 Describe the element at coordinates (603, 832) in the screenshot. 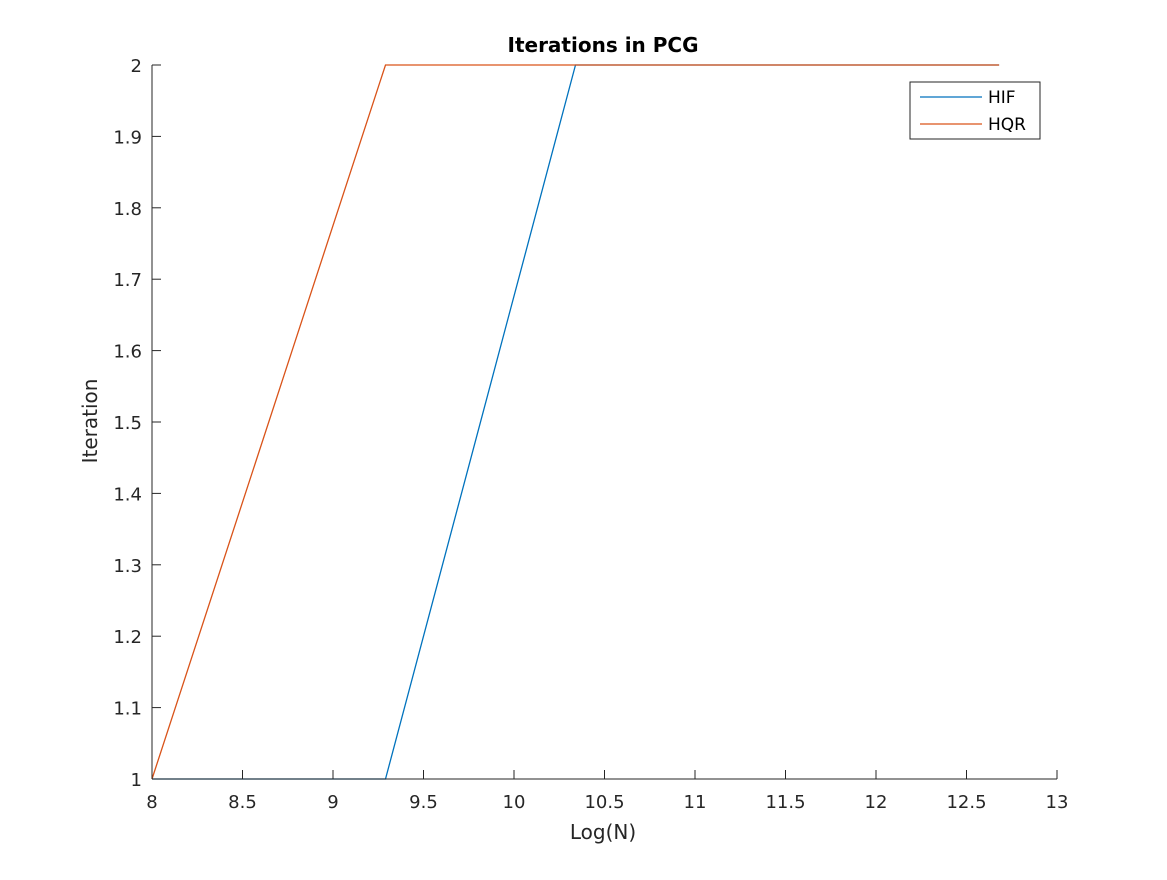

I see `x-axis-label: Log(N)` at that location.